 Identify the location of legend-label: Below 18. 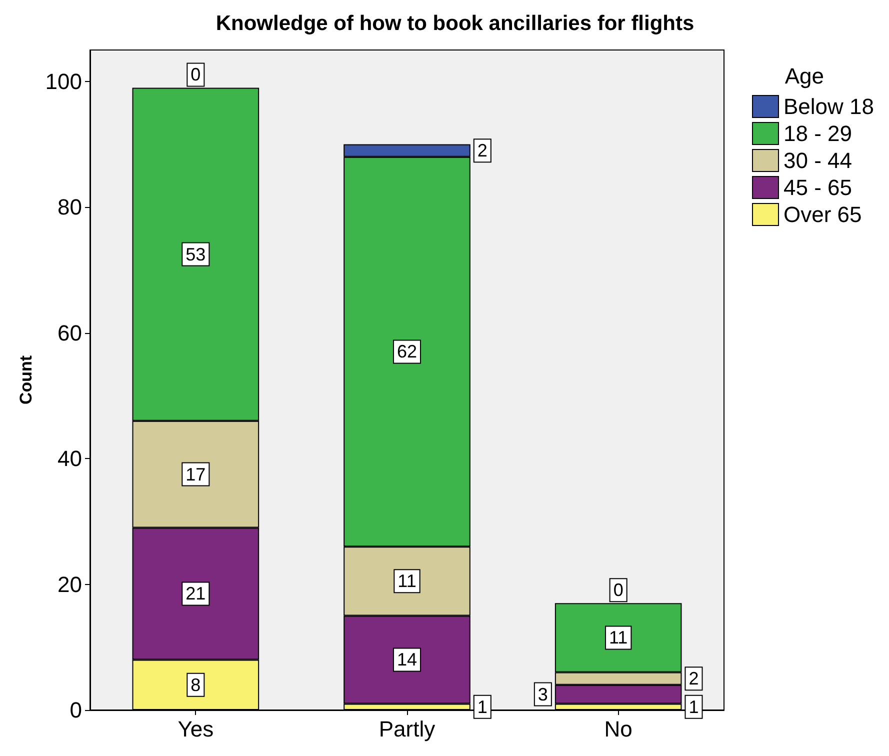
(828, 106).